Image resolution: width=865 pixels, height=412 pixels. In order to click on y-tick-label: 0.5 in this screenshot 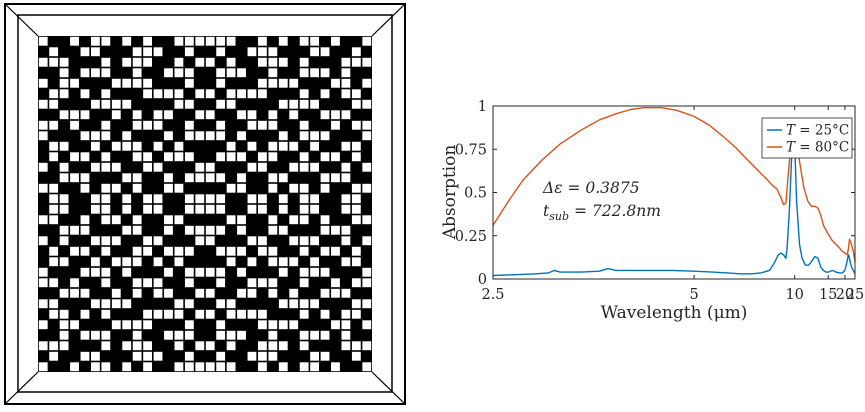, I will do `click(475, 194)`.